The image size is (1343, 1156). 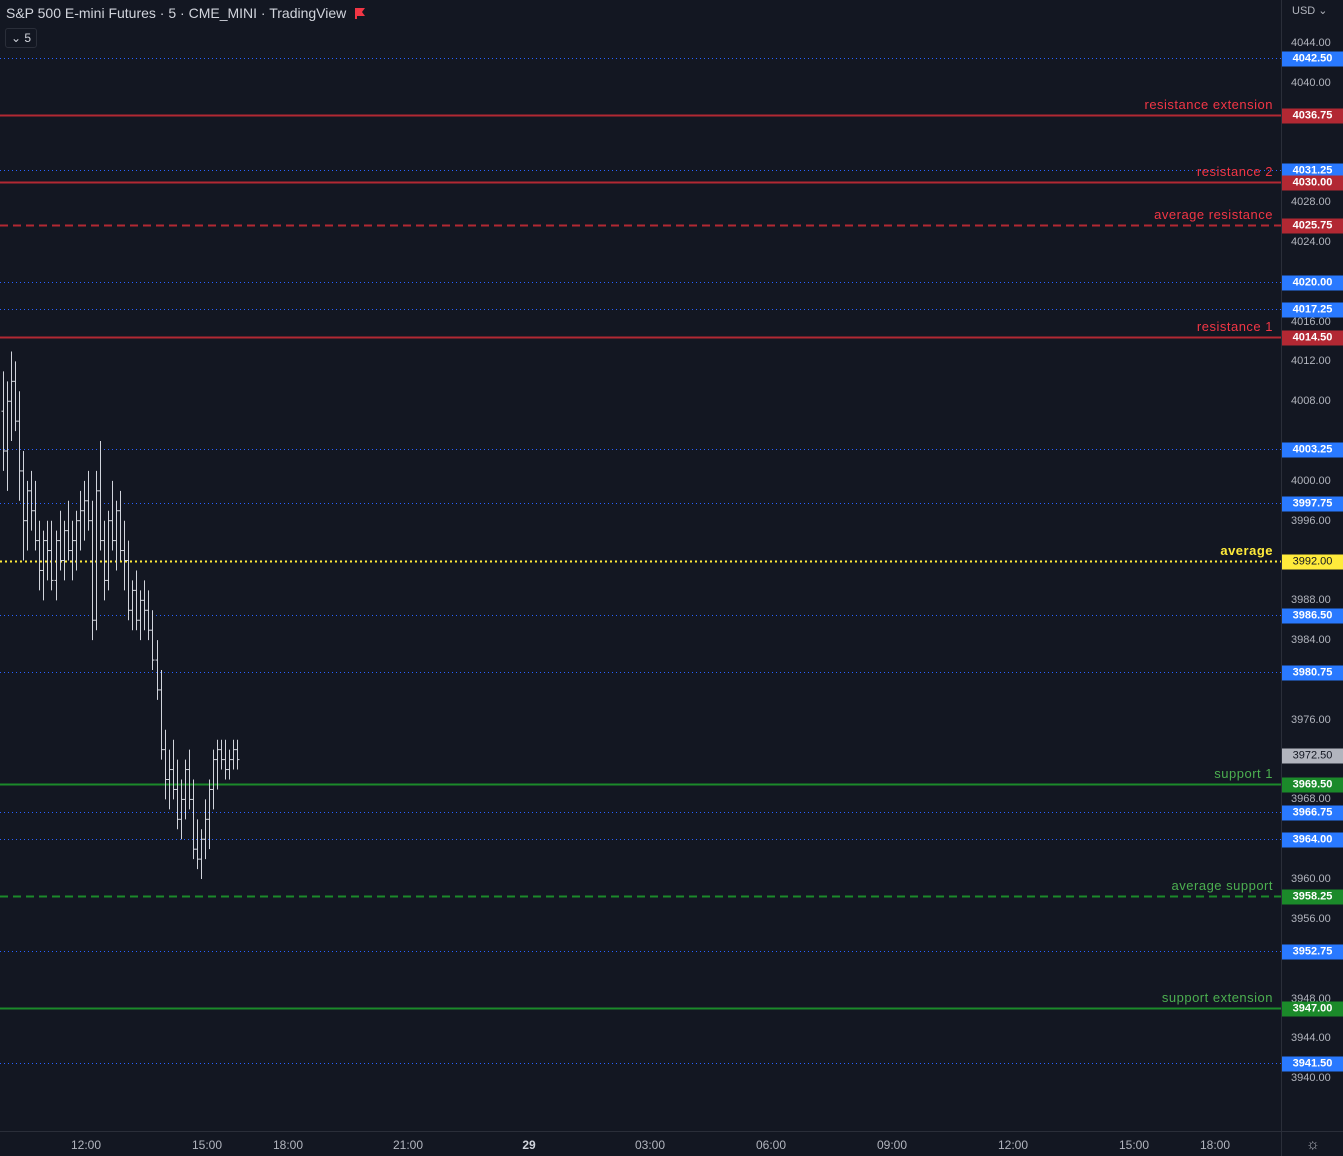 I want to click on price-tick: 4012.00, so click(x=1311, y=361).